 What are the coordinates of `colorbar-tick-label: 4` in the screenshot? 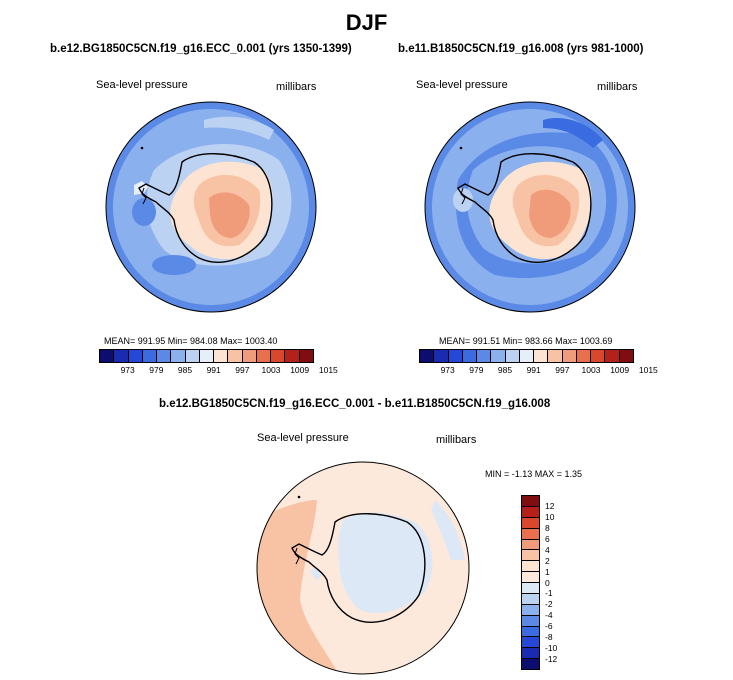 It's located at (547, 549).